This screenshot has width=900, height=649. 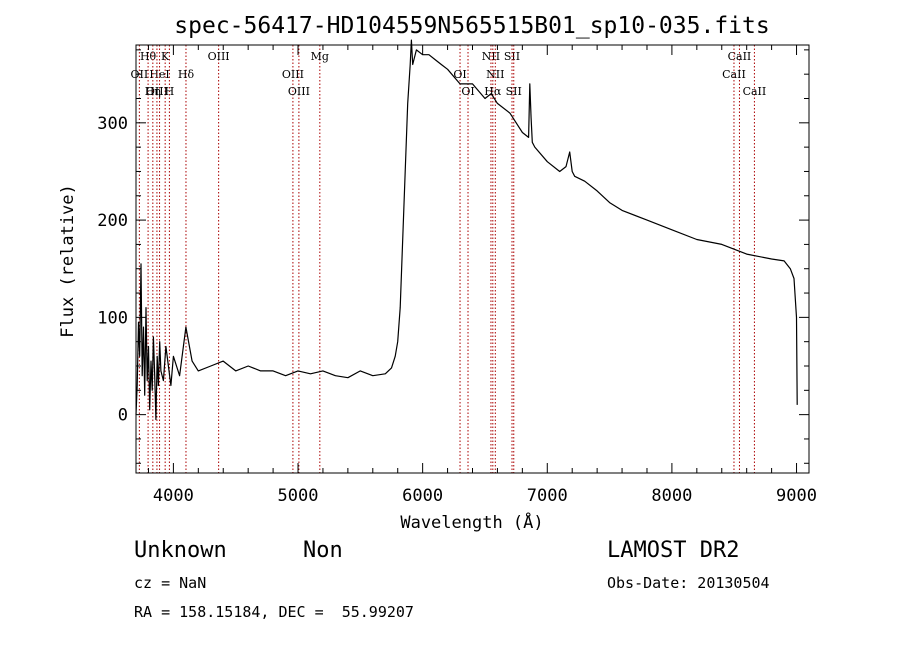 What do you see at coordinates (673, 550) in the screenshot?
I see `survey-name: LAMOST DR2` at bounding box center [673, 550].